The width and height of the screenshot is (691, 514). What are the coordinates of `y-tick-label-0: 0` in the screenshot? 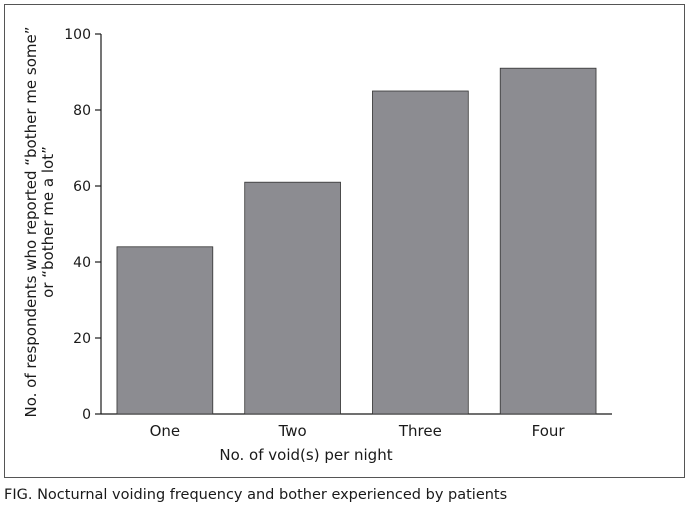 It's located at (86, 415).